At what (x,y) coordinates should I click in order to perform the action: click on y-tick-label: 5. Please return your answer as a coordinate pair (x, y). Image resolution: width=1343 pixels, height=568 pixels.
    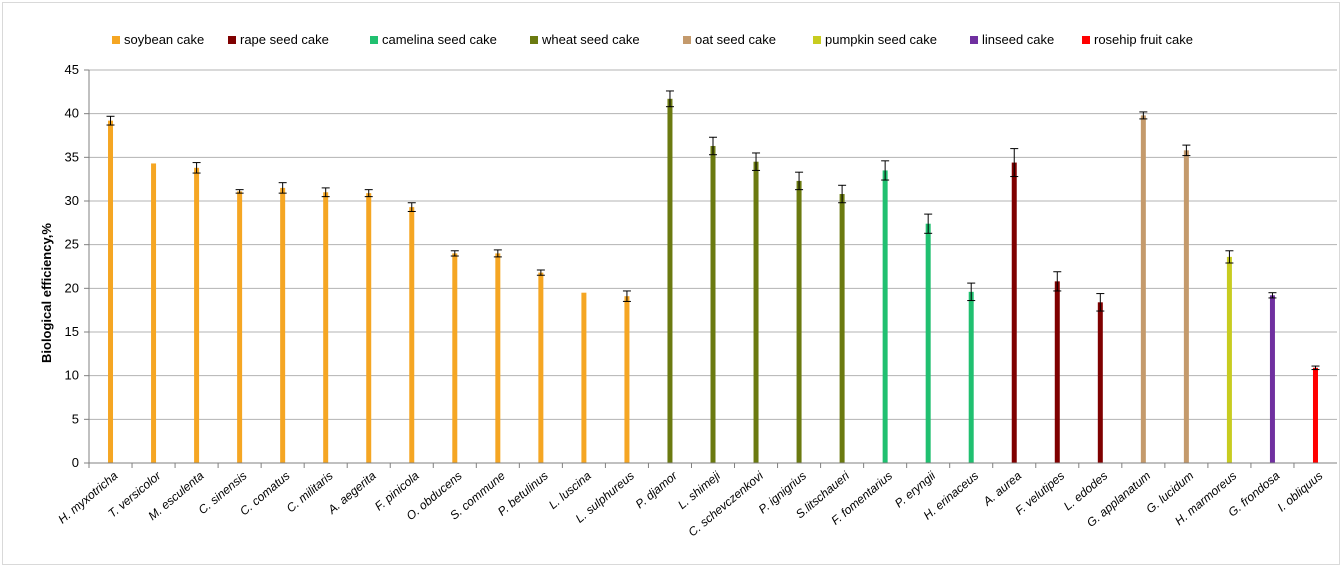
    Looking at the image, I should click on (75, 418).